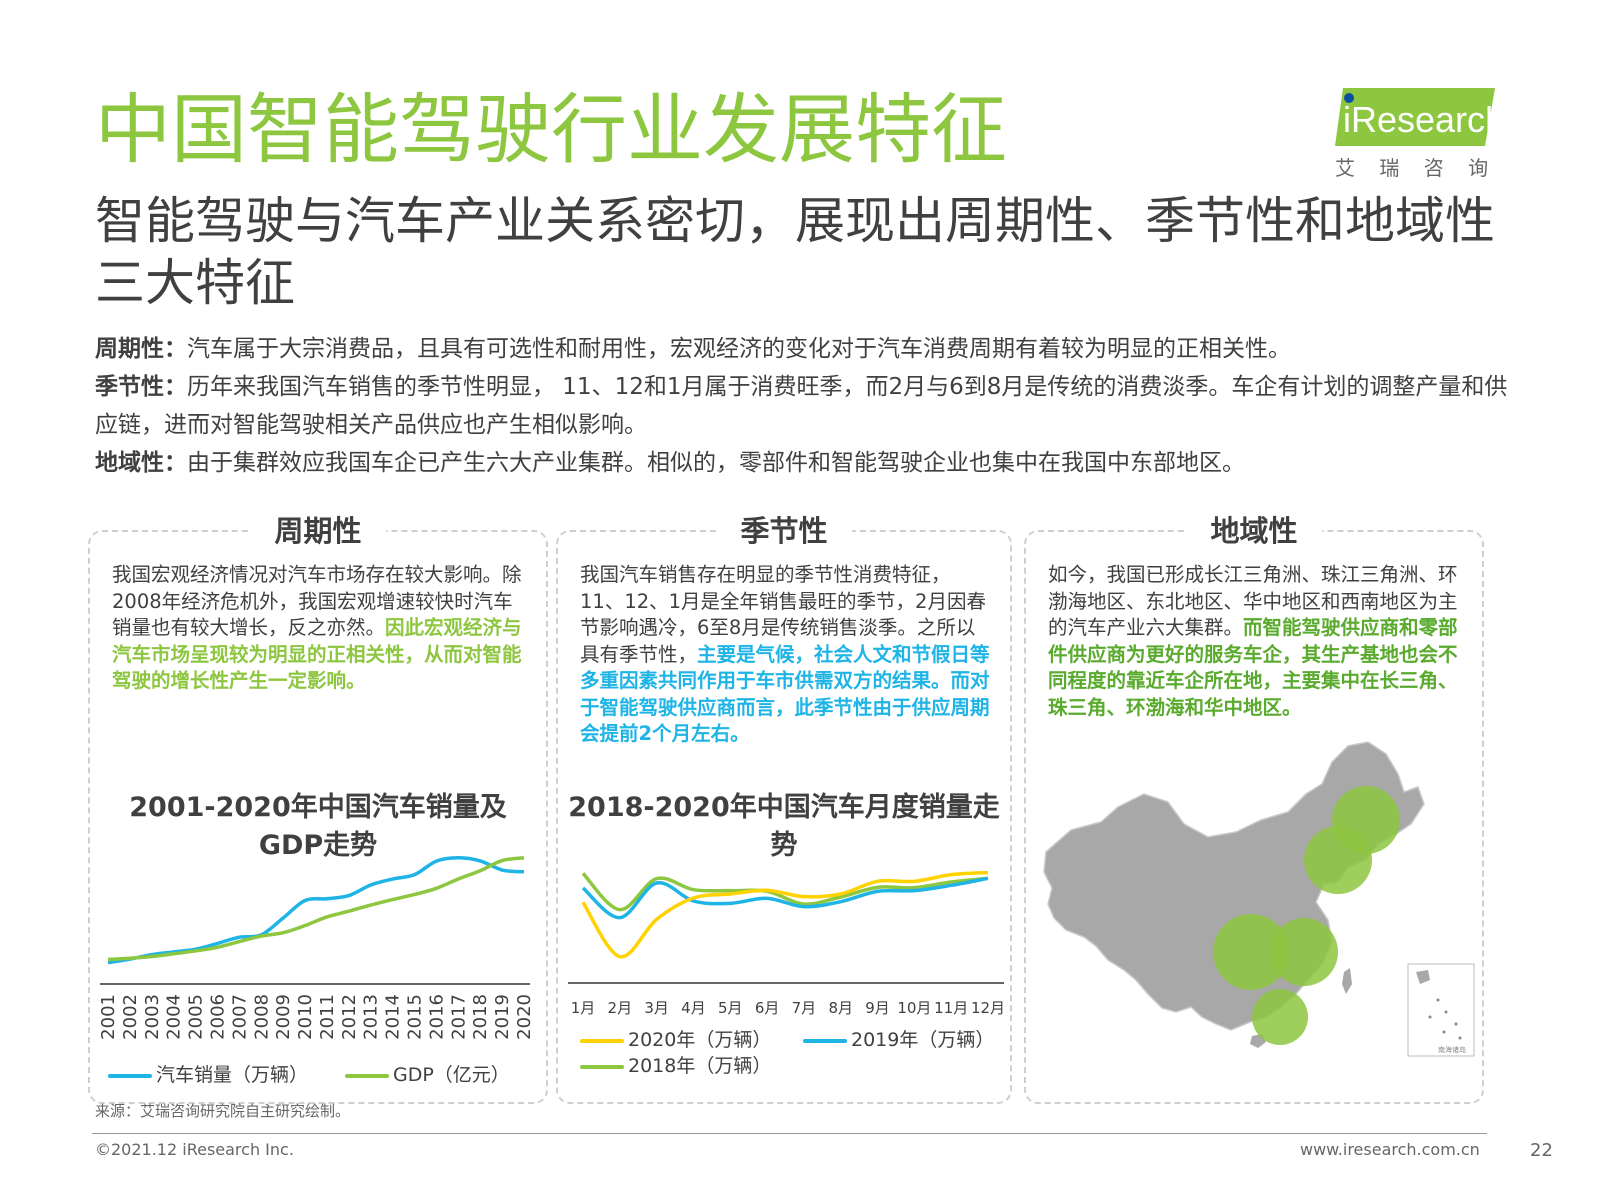  I want to click on legend-item: 2020年（万辆）, so click(675, 1038).